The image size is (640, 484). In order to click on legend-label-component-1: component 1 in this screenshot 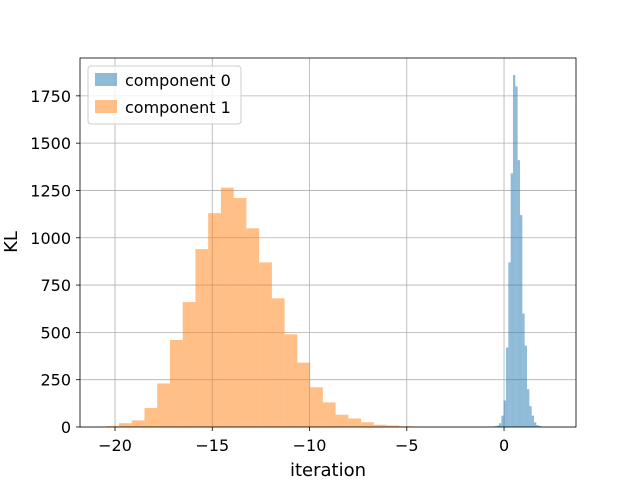, I will do `click(178, 107)`.